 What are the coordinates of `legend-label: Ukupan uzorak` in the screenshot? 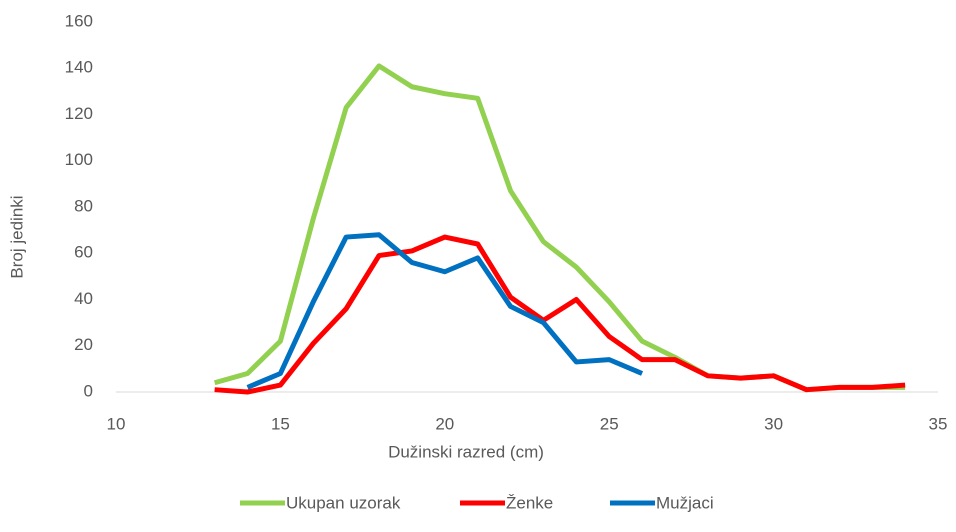 It's located at (343, 502).